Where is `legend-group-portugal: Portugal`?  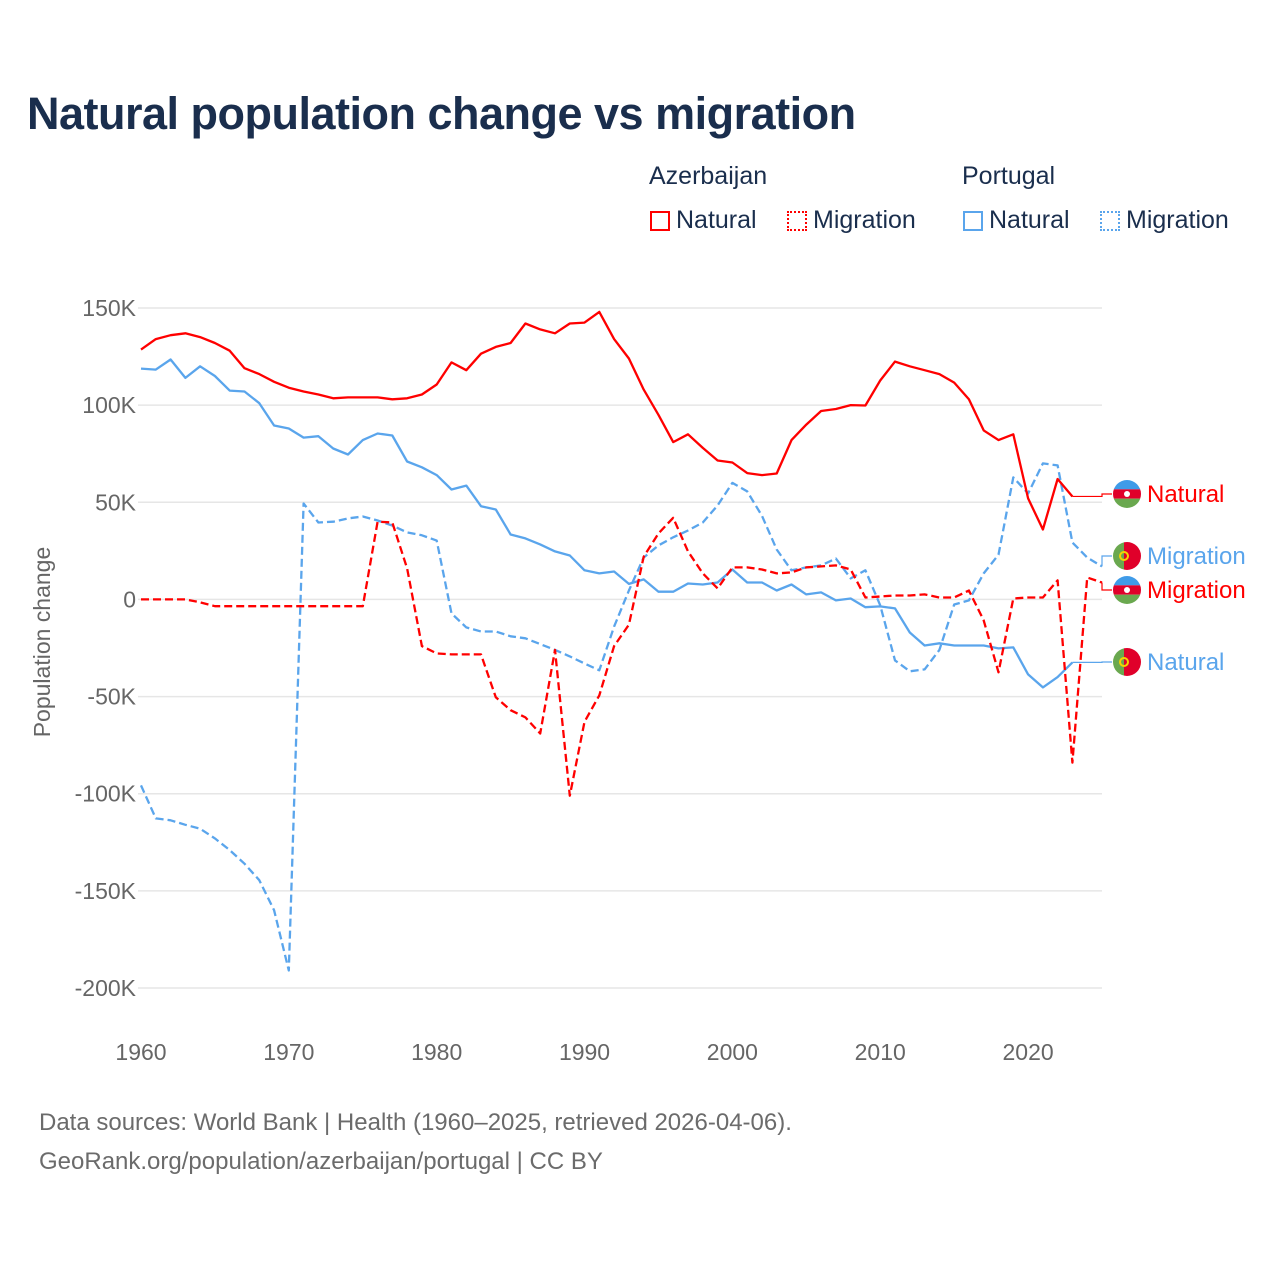 legend-group-portugal: Portugal is located at coordinates (1009, 176).